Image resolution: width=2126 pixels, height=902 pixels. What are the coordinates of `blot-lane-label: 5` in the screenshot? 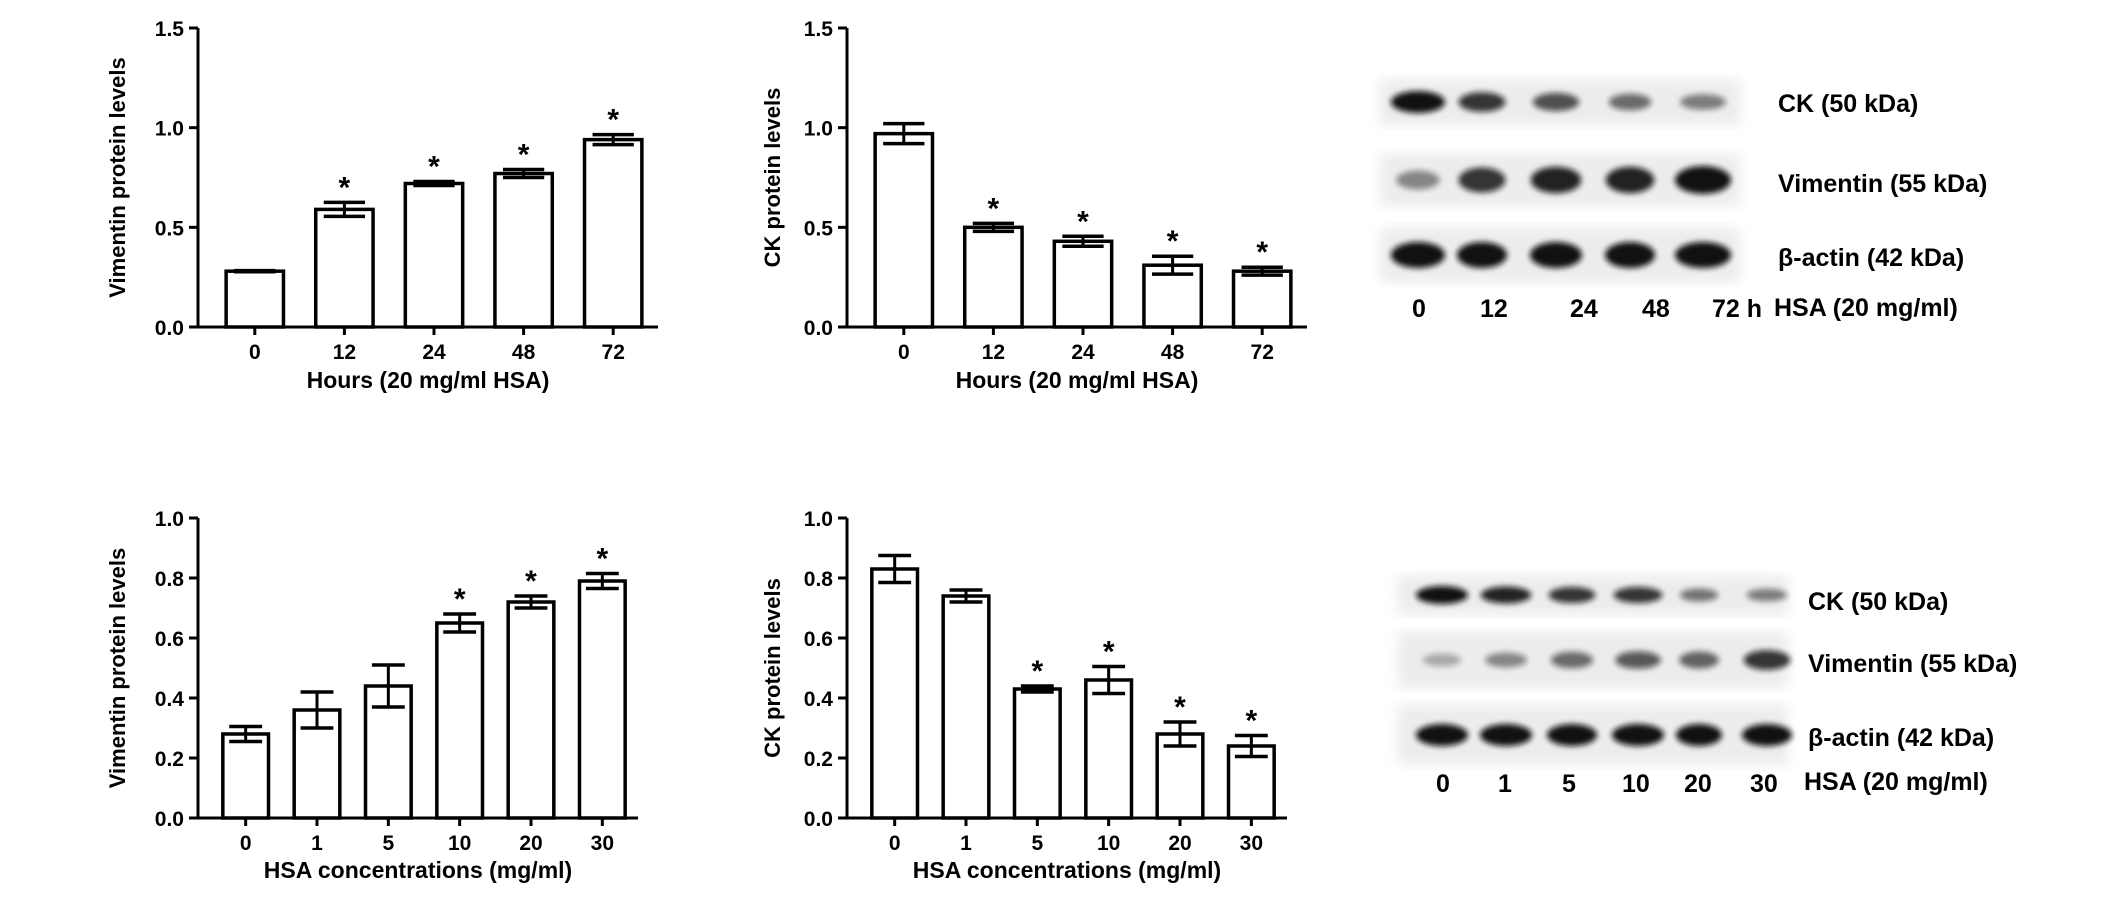 It's located at (1569, 784).